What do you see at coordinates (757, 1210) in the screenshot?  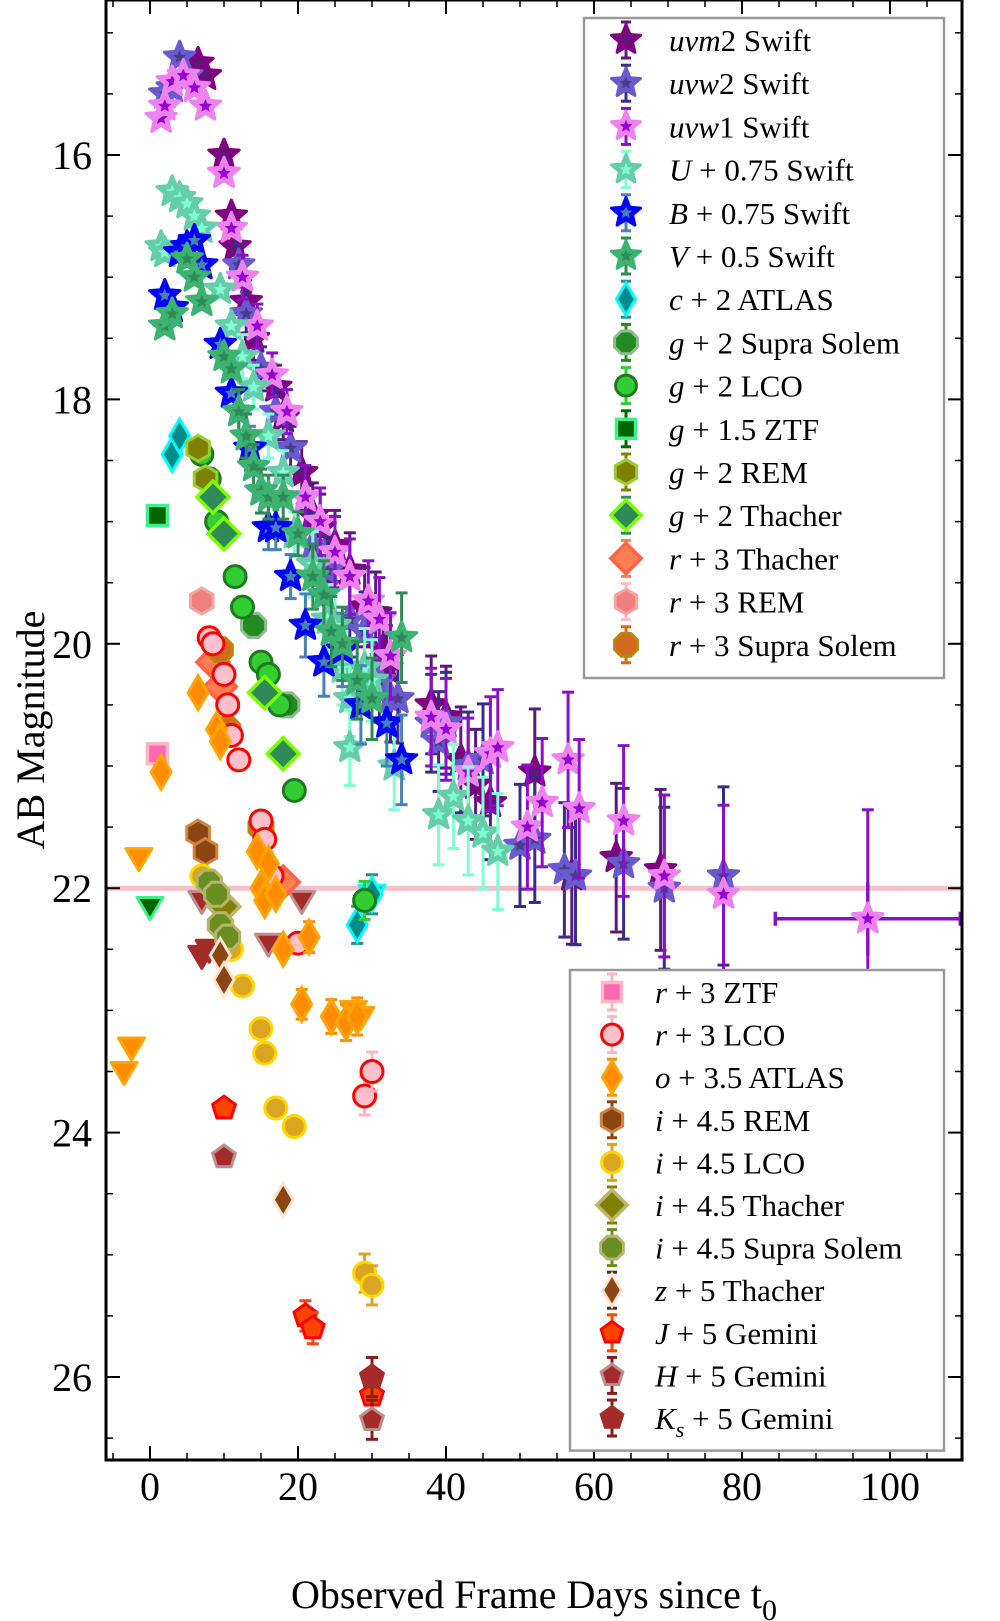 I see `legend-frame` at bounding box center [757, 1210].